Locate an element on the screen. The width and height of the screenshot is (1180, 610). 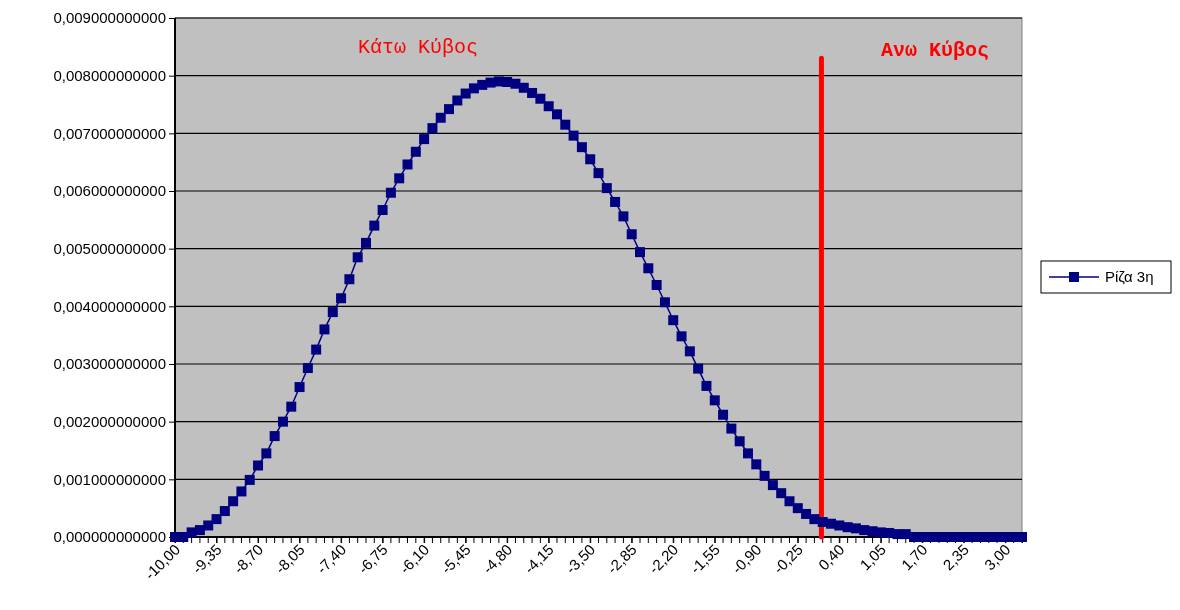
annotation: Κάτω Κύβος is located at coordinates (418, 47).